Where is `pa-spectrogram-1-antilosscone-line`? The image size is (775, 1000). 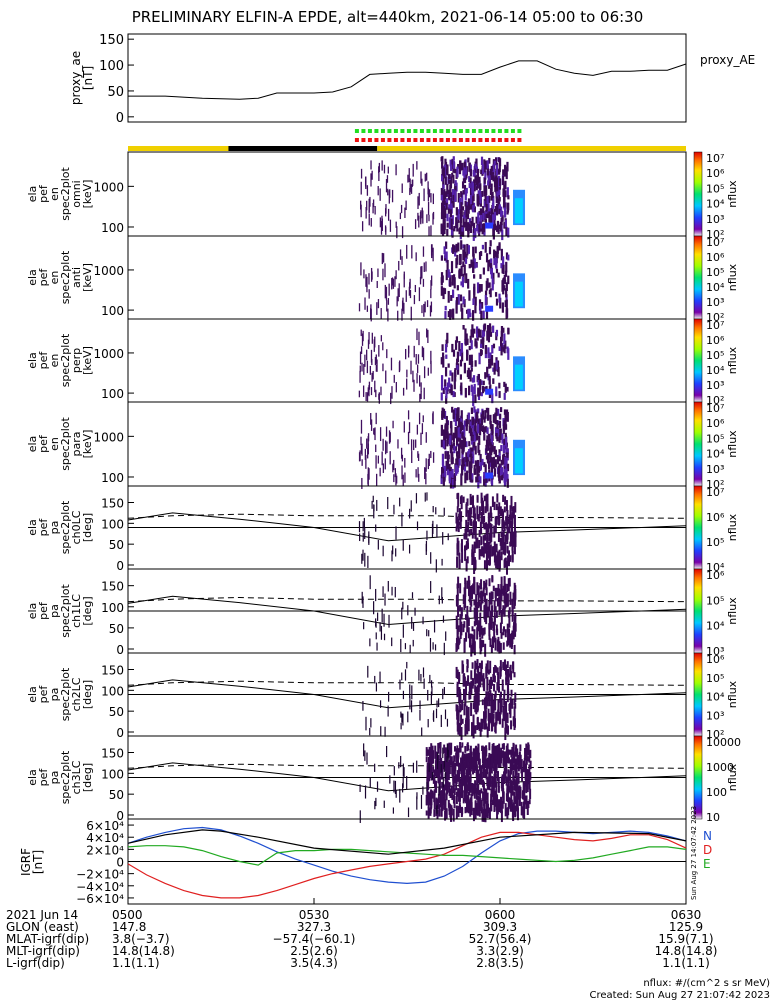
pa-spectrogram-1-antilosscone-line is located at coordinates (407, 599).